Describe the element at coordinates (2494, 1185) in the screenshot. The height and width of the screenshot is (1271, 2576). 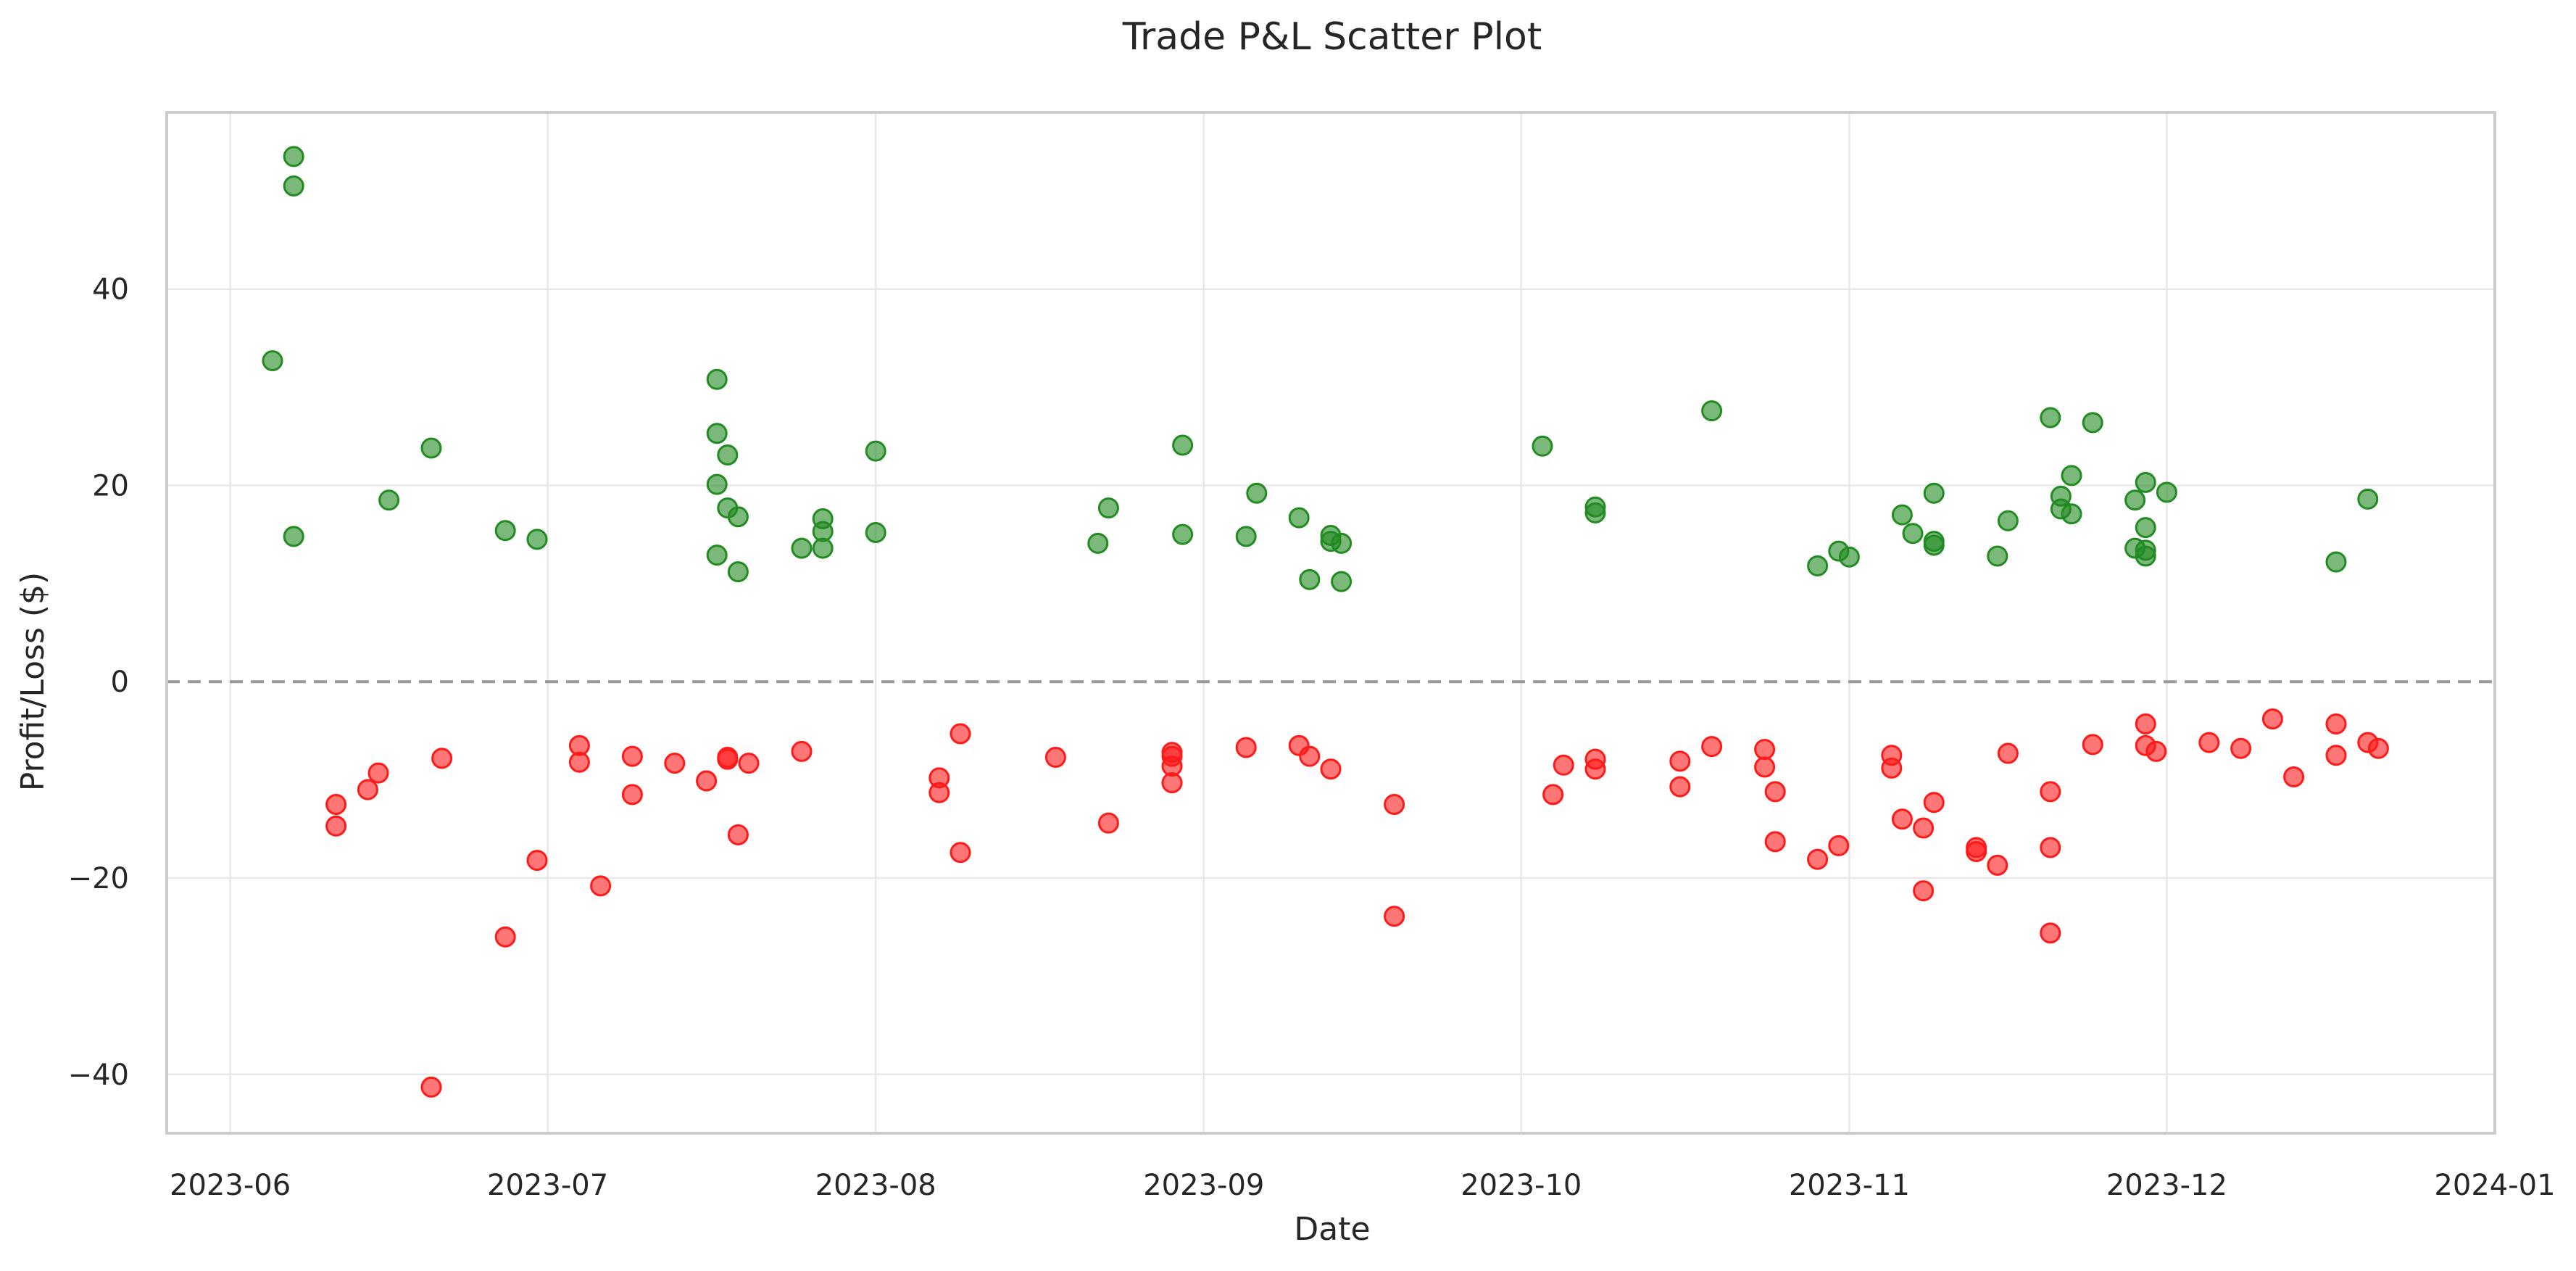
I see `x-tick-label: 2024-01` at that location.